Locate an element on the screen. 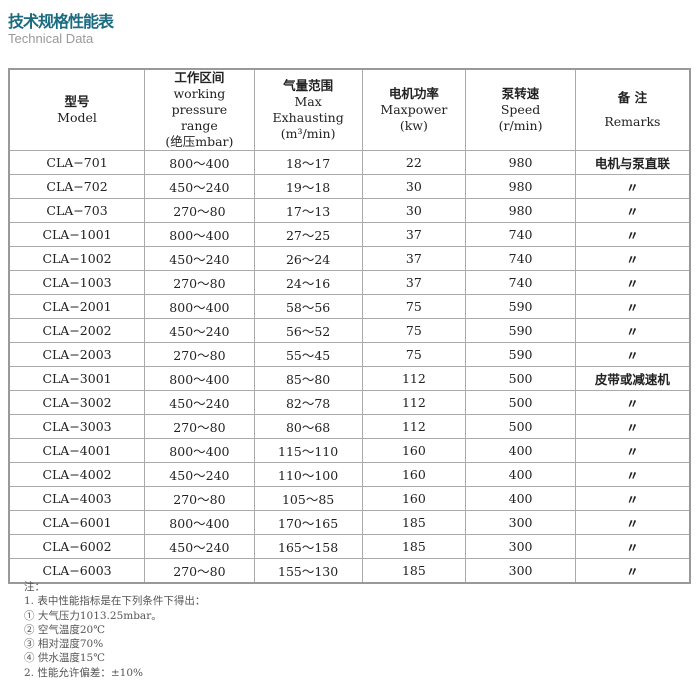 This screenshot has height=686, width=700. table-cell: CLA−701 is located at coordinates (77, 162).